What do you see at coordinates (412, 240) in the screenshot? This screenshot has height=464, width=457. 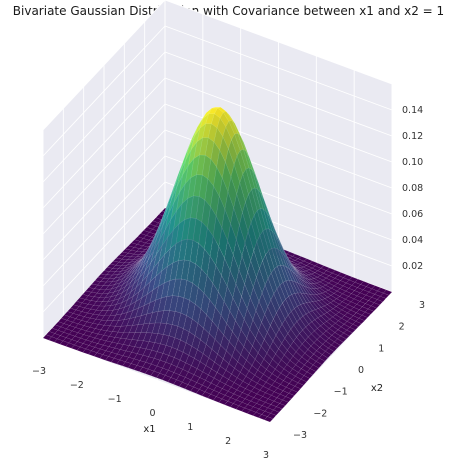 I see `z-tick-label: 0.04` at bounding box center [412, 240].